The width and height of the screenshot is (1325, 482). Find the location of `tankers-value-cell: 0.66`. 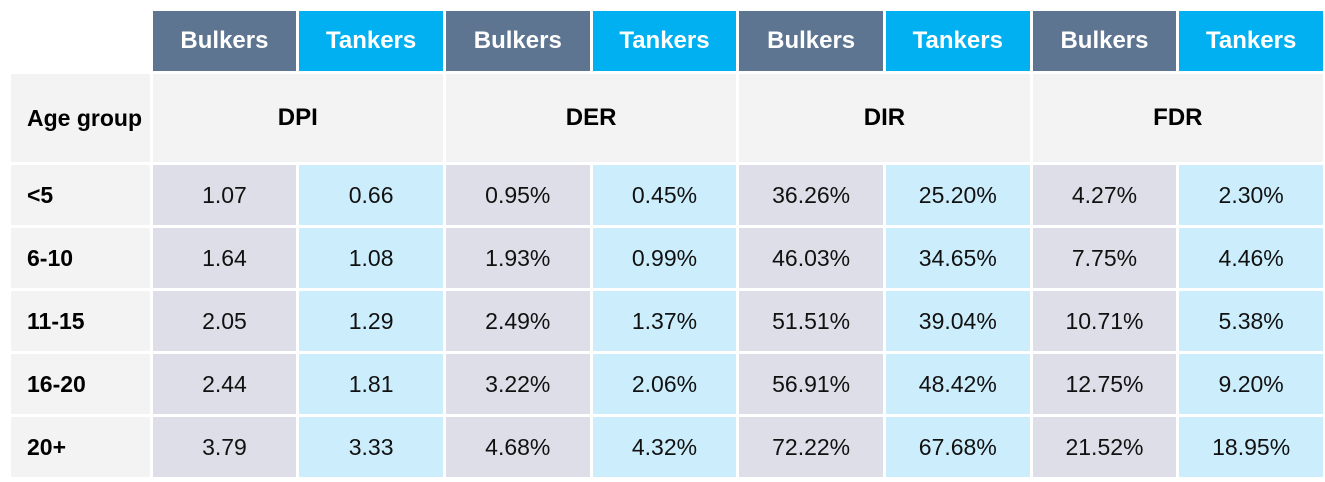

tankers-value-cell: 0.66 is located at coordinates (371, 195).